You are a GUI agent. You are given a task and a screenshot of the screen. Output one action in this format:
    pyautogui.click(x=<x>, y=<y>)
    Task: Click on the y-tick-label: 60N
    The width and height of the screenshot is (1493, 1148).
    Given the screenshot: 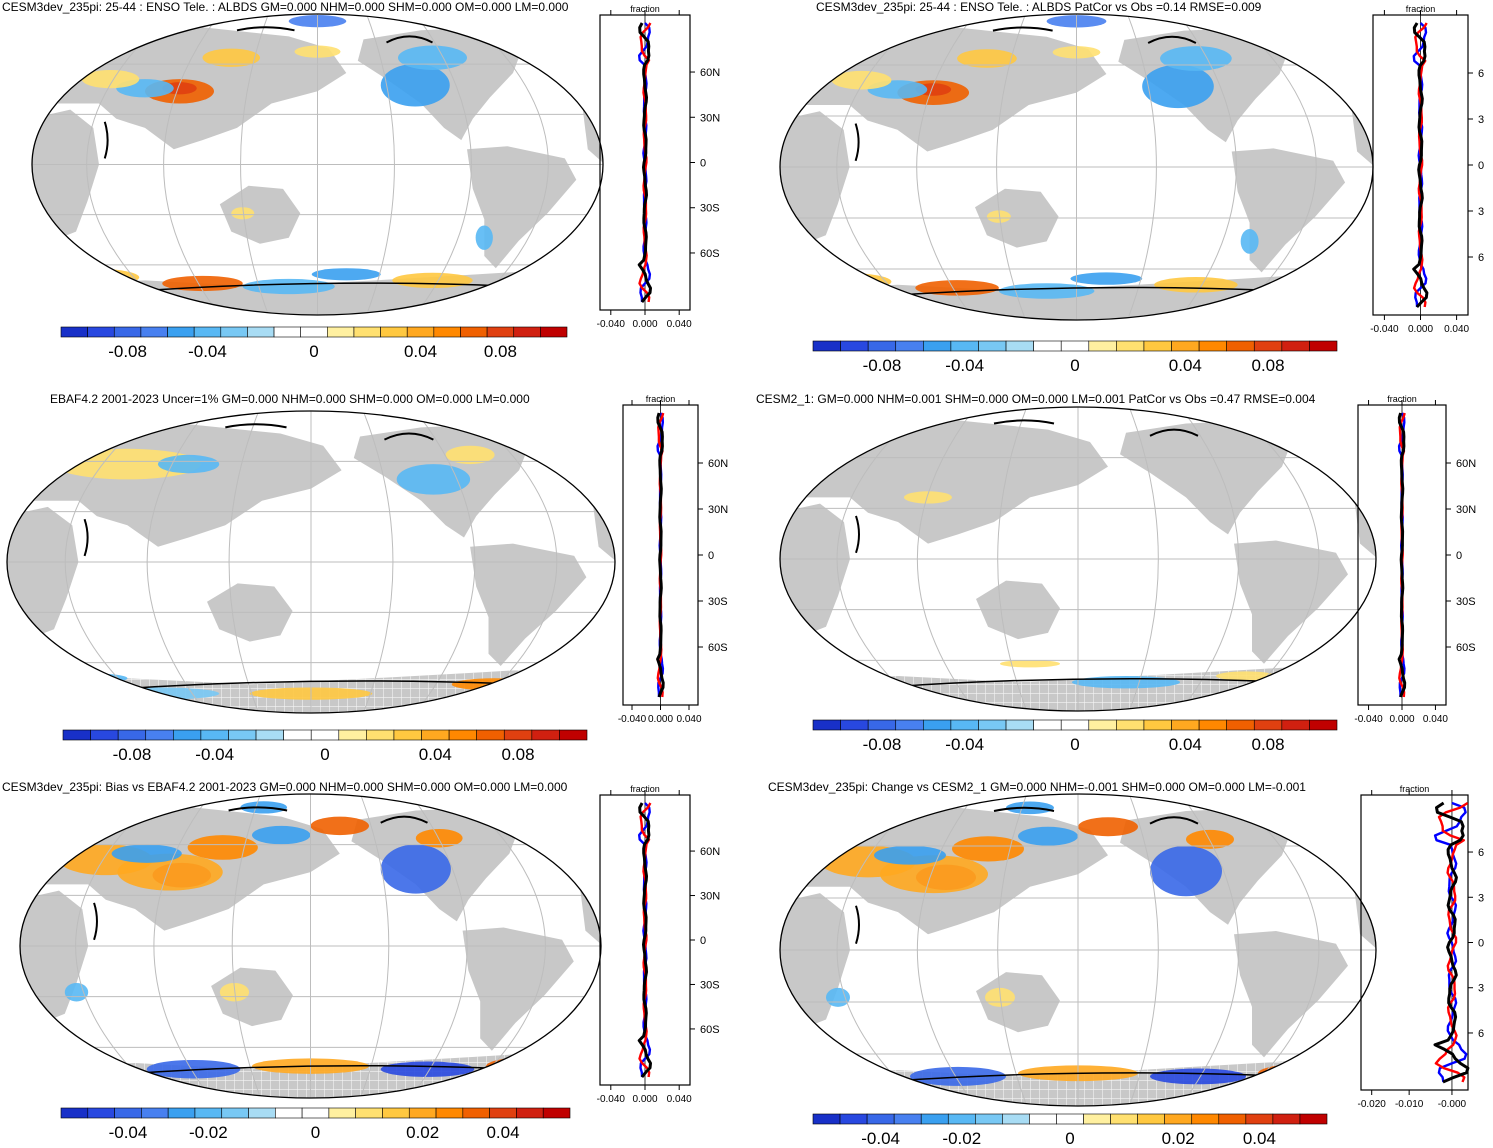 What is the action you would take?
    pyautogui.click(x=1466, y=464)
    